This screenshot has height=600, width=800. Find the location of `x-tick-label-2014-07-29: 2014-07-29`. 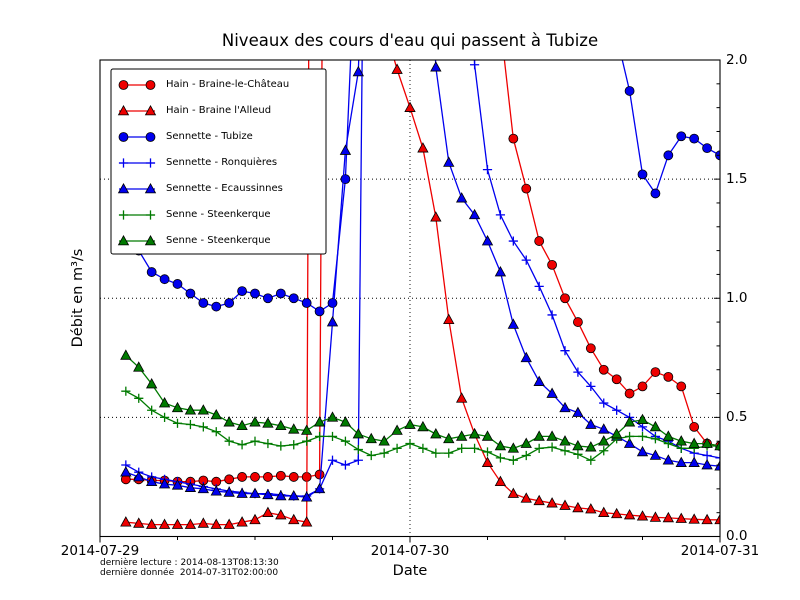

x-tick-label-2014-07-29: 2014-07-29 is located at coordinates (100, 551).